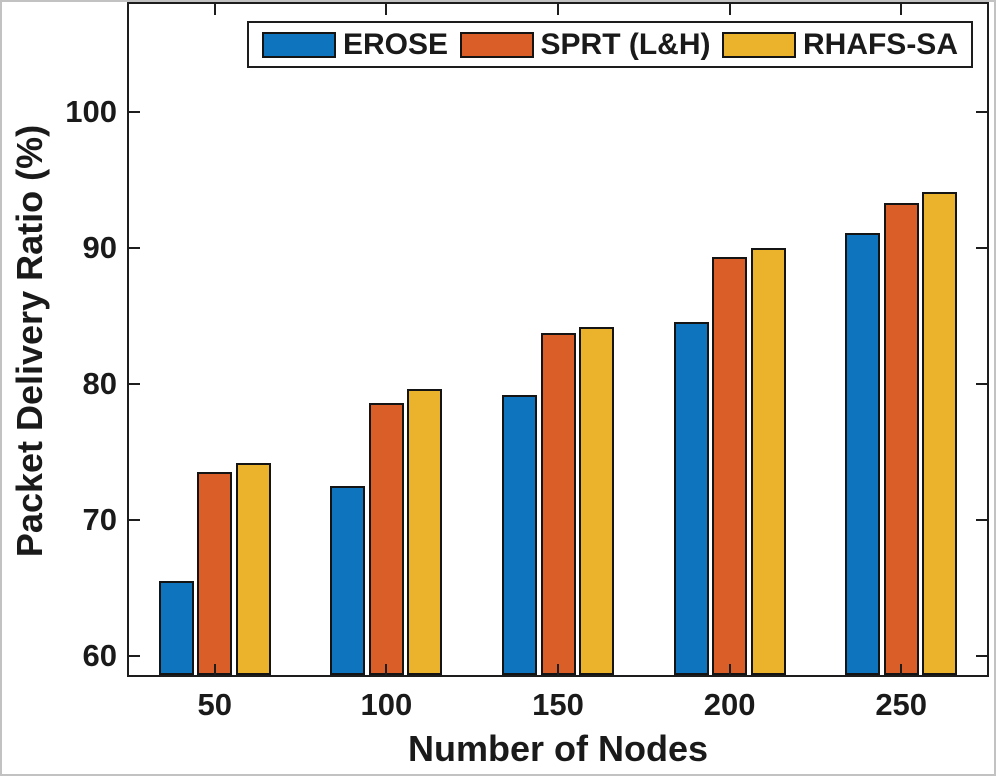 The height and width of the screenshot is (776, 996). I want to click on legend-item-erose: EROSE, so click(355, 44).